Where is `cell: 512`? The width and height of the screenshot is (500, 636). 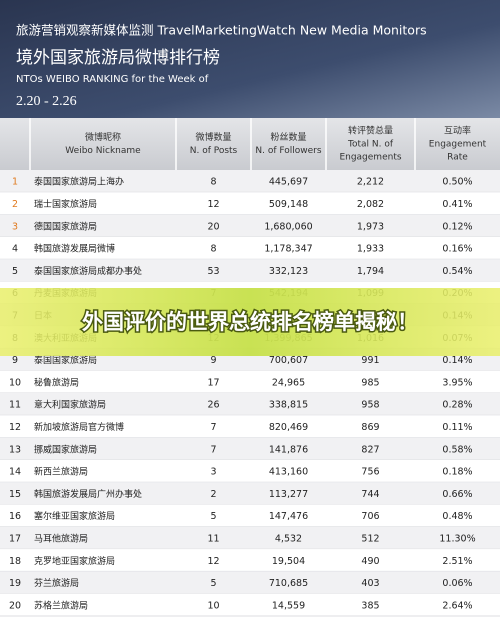 cell: 512 is located at coordinates (370, 538).